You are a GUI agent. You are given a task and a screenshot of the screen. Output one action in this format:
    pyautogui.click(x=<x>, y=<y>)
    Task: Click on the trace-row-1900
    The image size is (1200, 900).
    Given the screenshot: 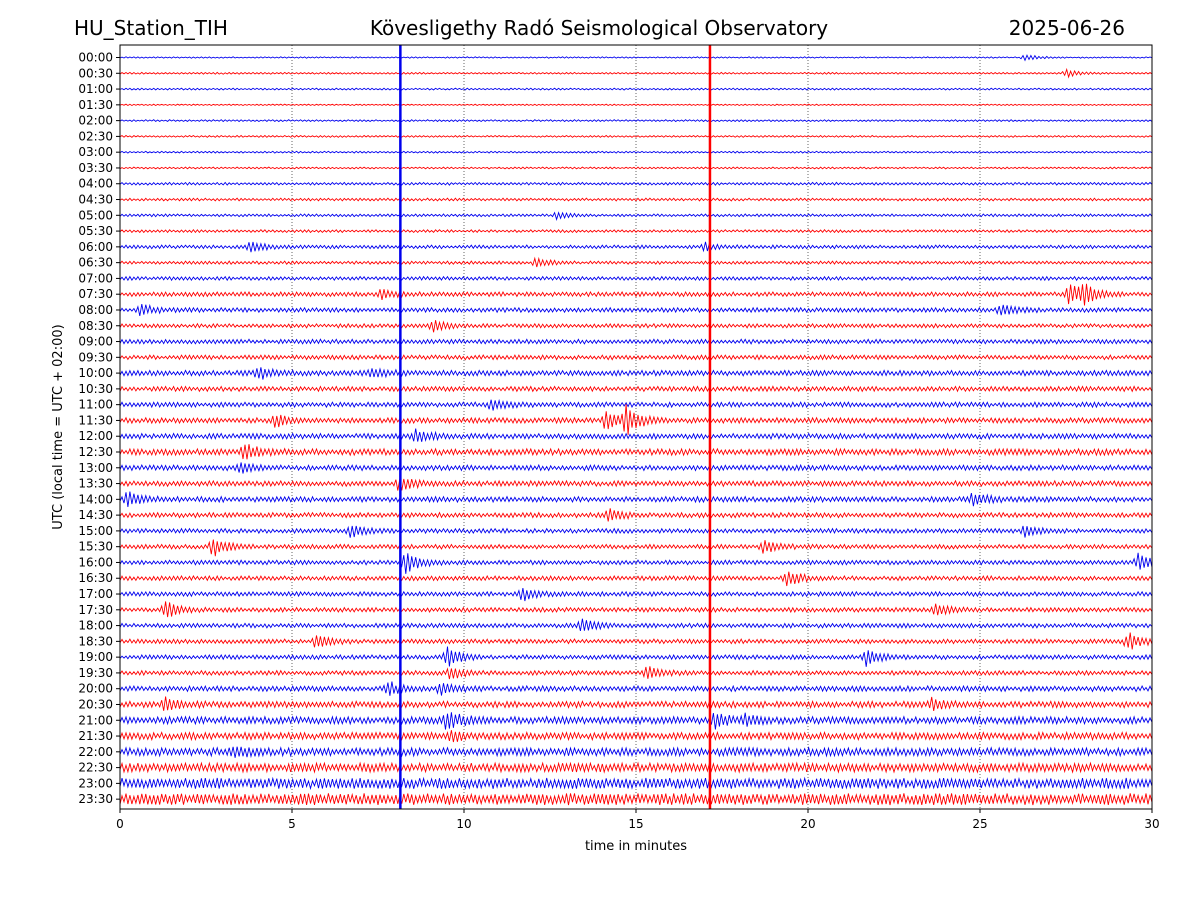 What is the action you would take?
    pyautogui.click(x=636, y=656)
    